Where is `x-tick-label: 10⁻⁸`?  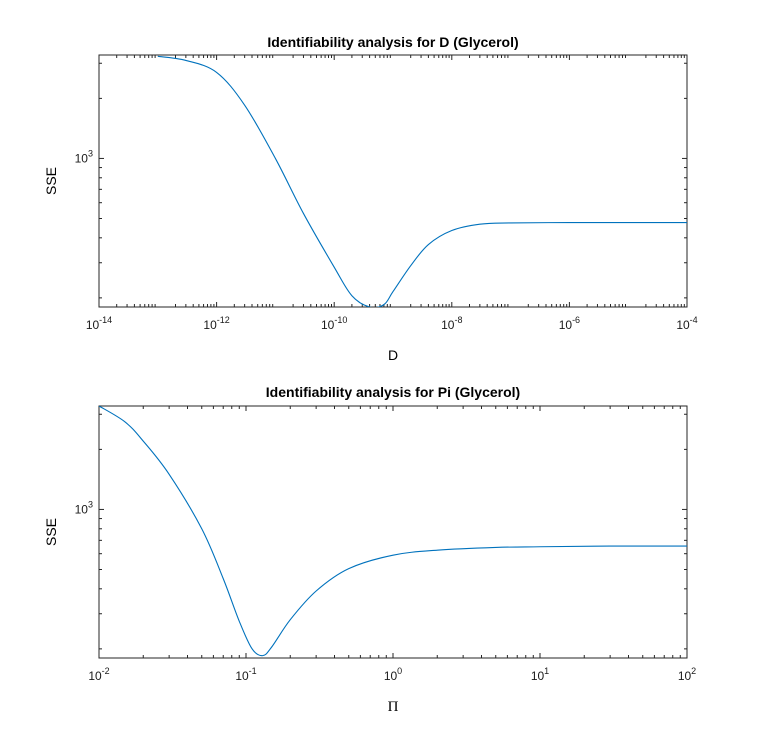
x-tick-label: 10⁻⁸ is located at coordinates (451, 323).